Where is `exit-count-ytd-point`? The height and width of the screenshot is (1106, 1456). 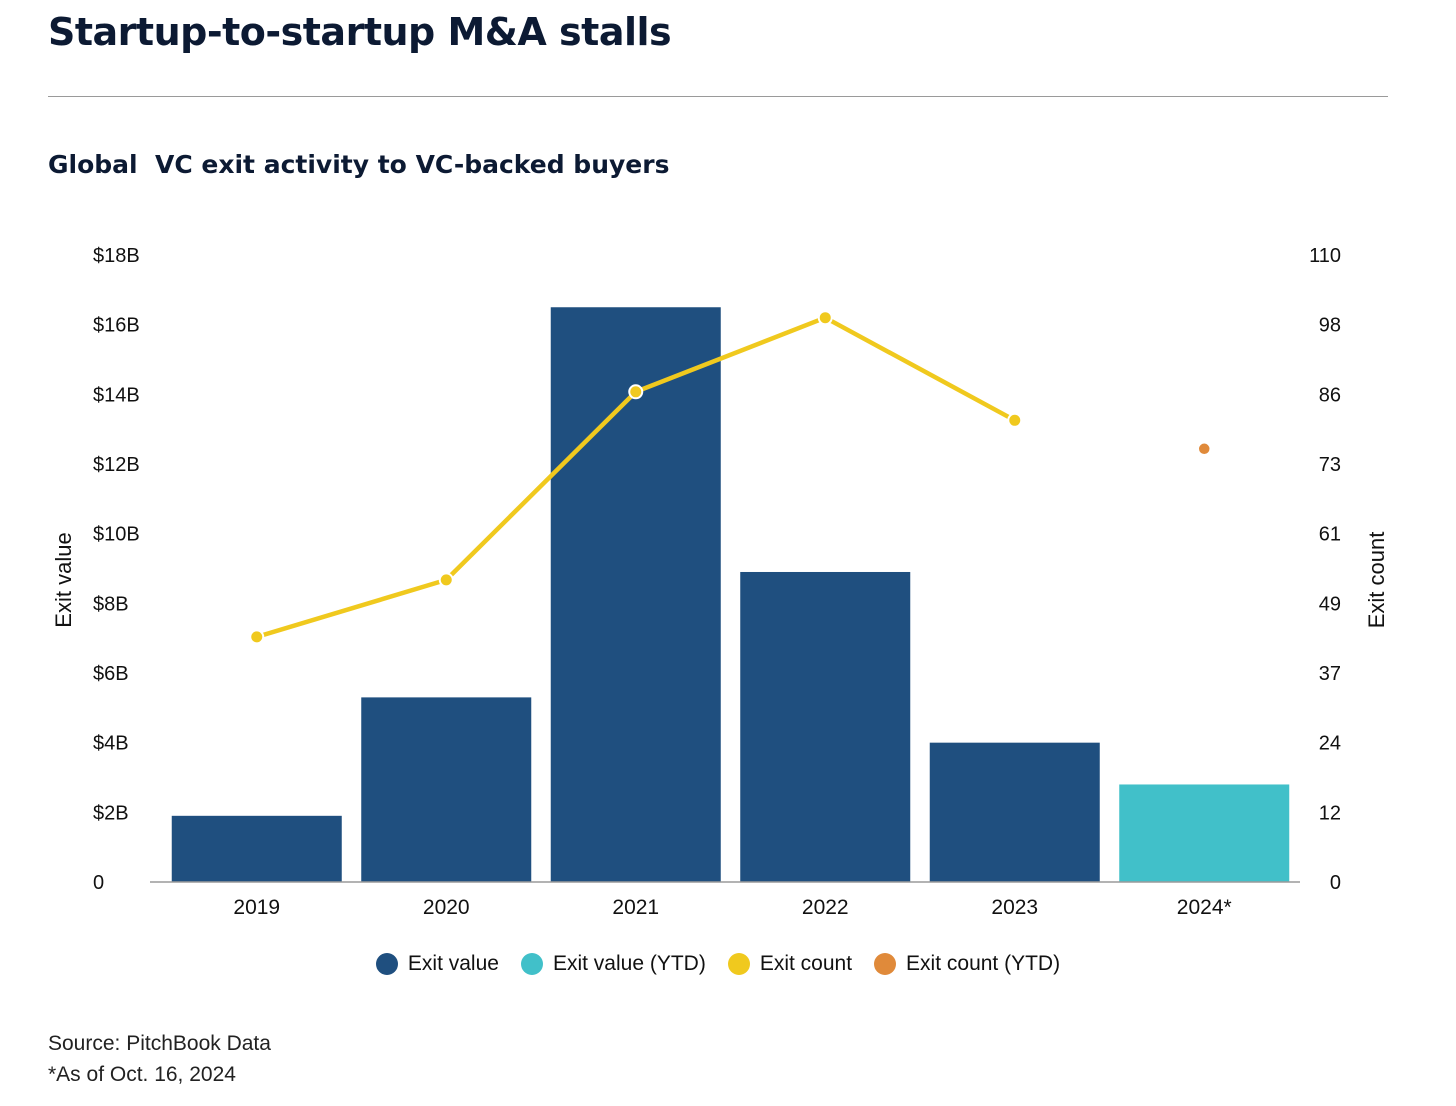 exit-count-ytd-point is located at coordinates (1204, 449).